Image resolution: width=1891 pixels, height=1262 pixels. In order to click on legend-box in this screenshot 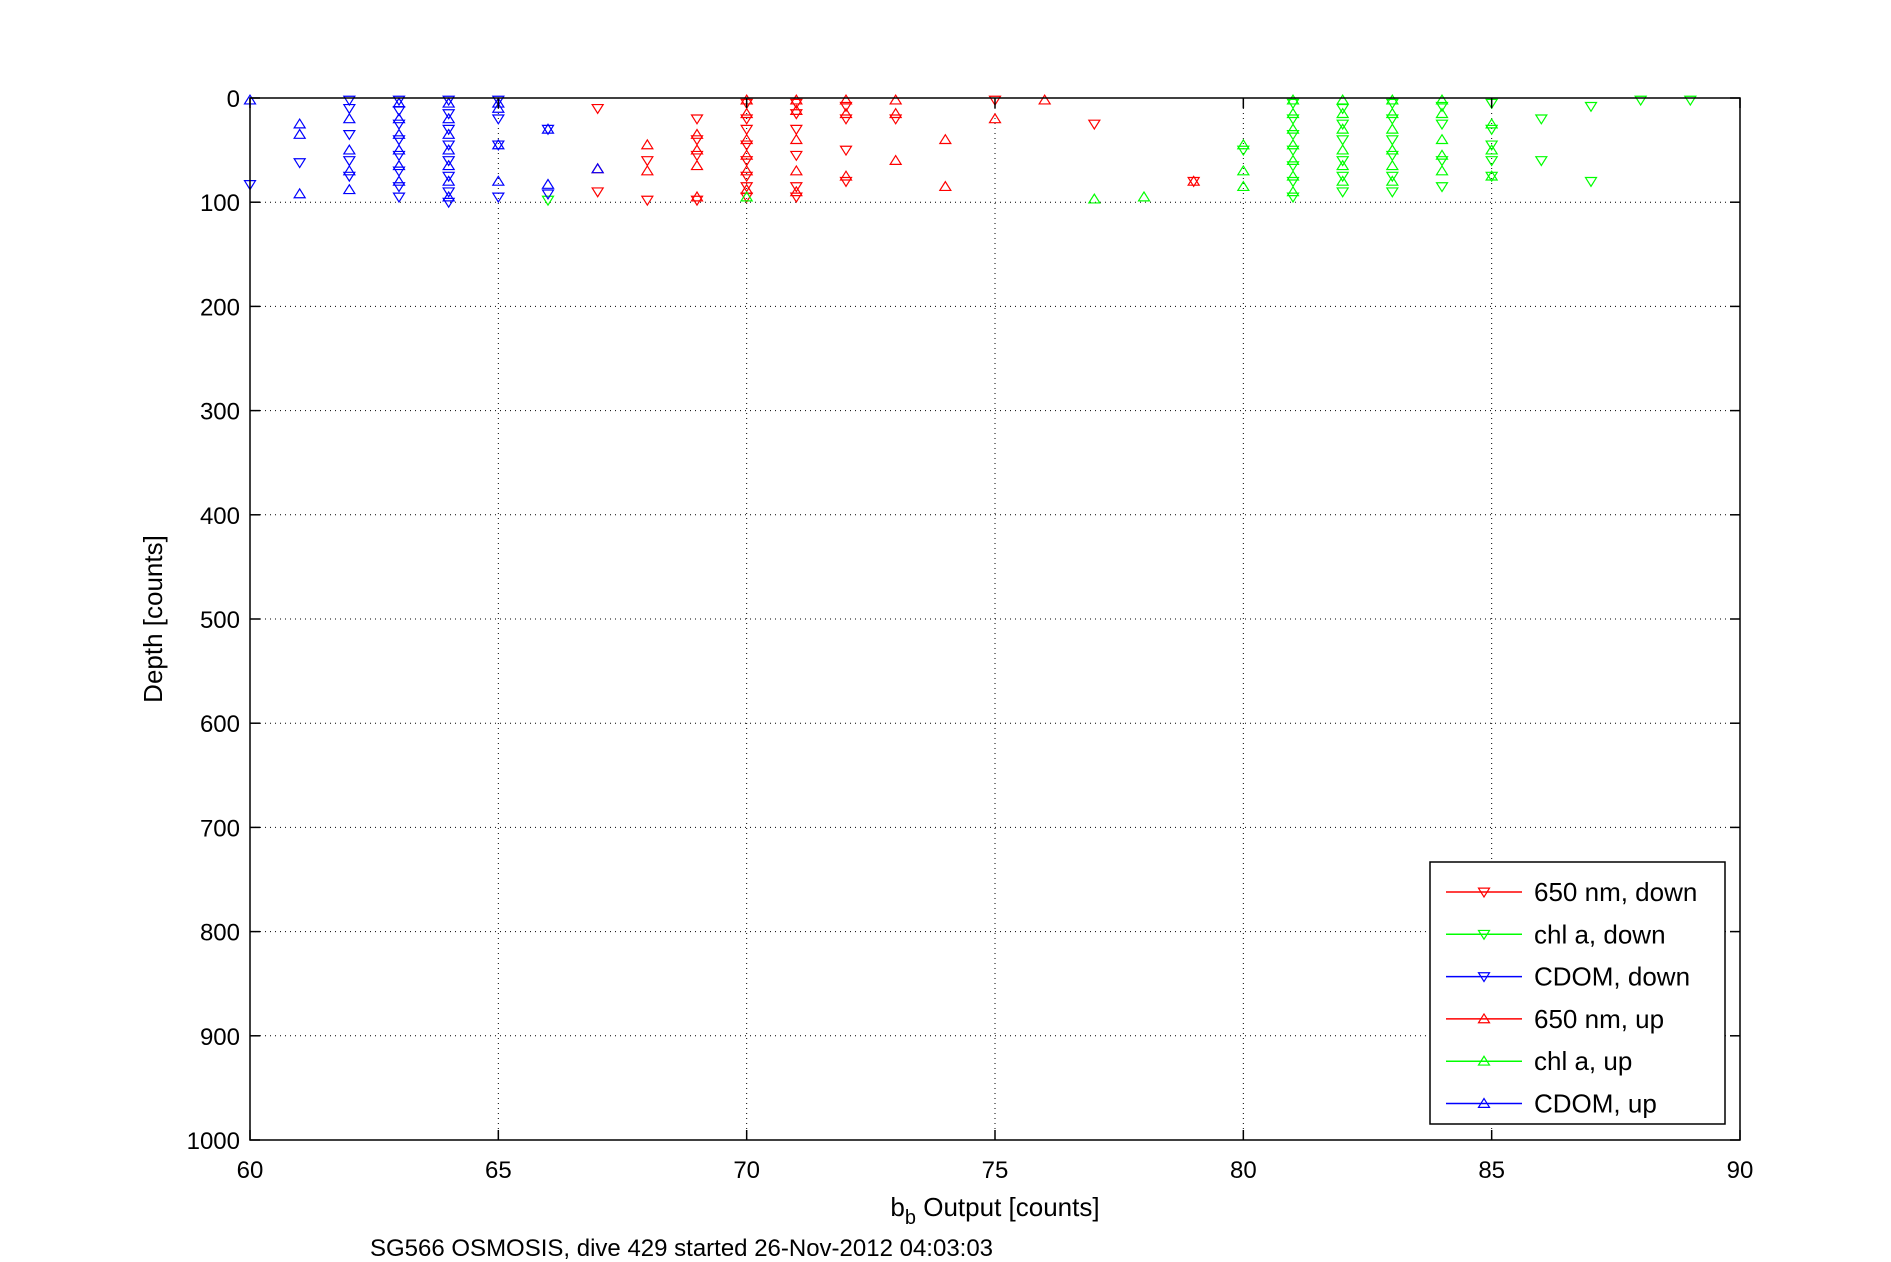, I will do `click(1577, 993)`.